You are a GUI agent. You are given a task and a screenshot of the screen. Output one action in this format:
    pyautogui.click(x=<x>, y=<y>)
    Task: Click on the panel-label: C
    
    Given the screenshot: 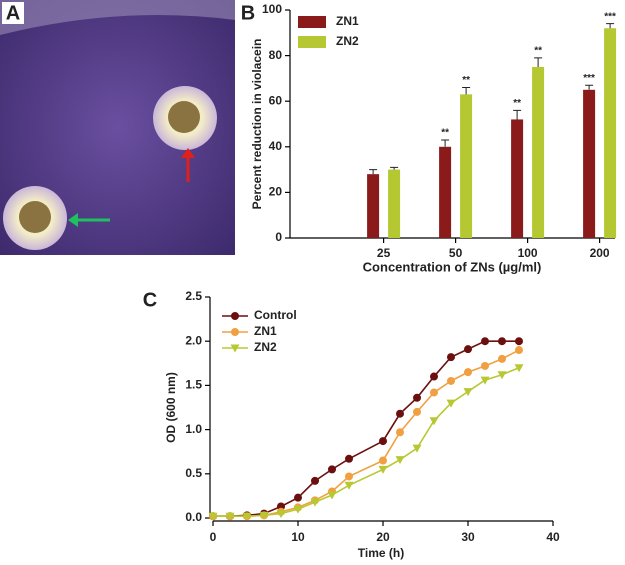 What is the action you would take?
    pyautogui.click(x=150, y=300)
    